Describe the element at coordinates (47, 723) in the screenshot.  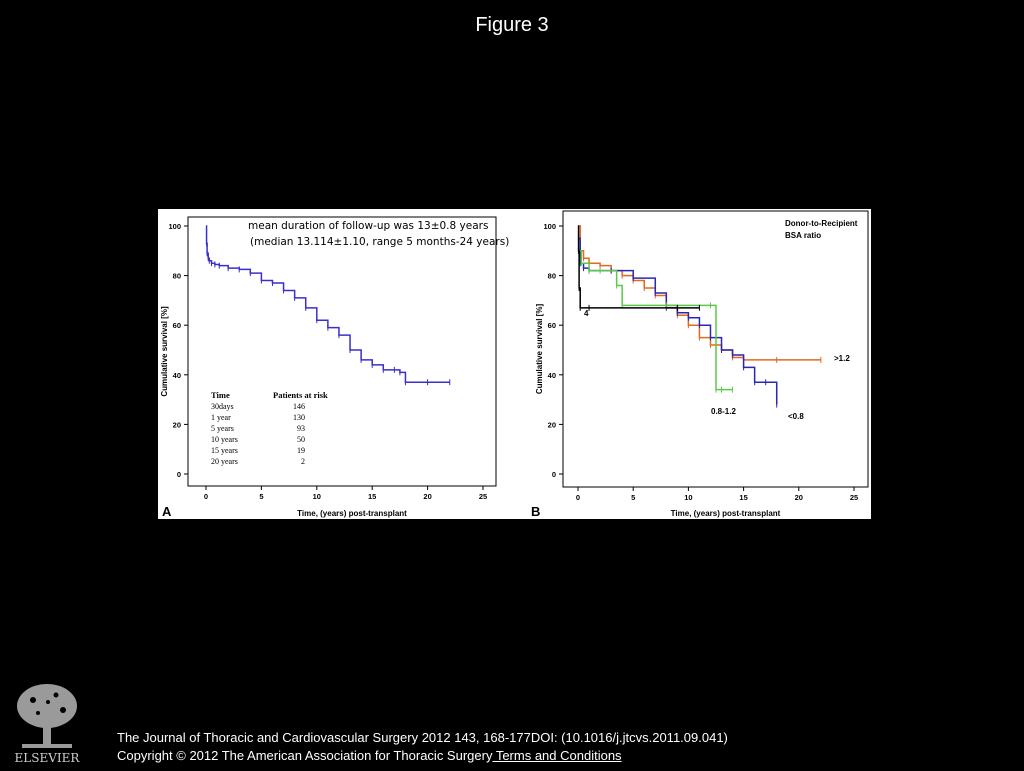
I see `elsevier-logo: ELSEVIER` at that location.